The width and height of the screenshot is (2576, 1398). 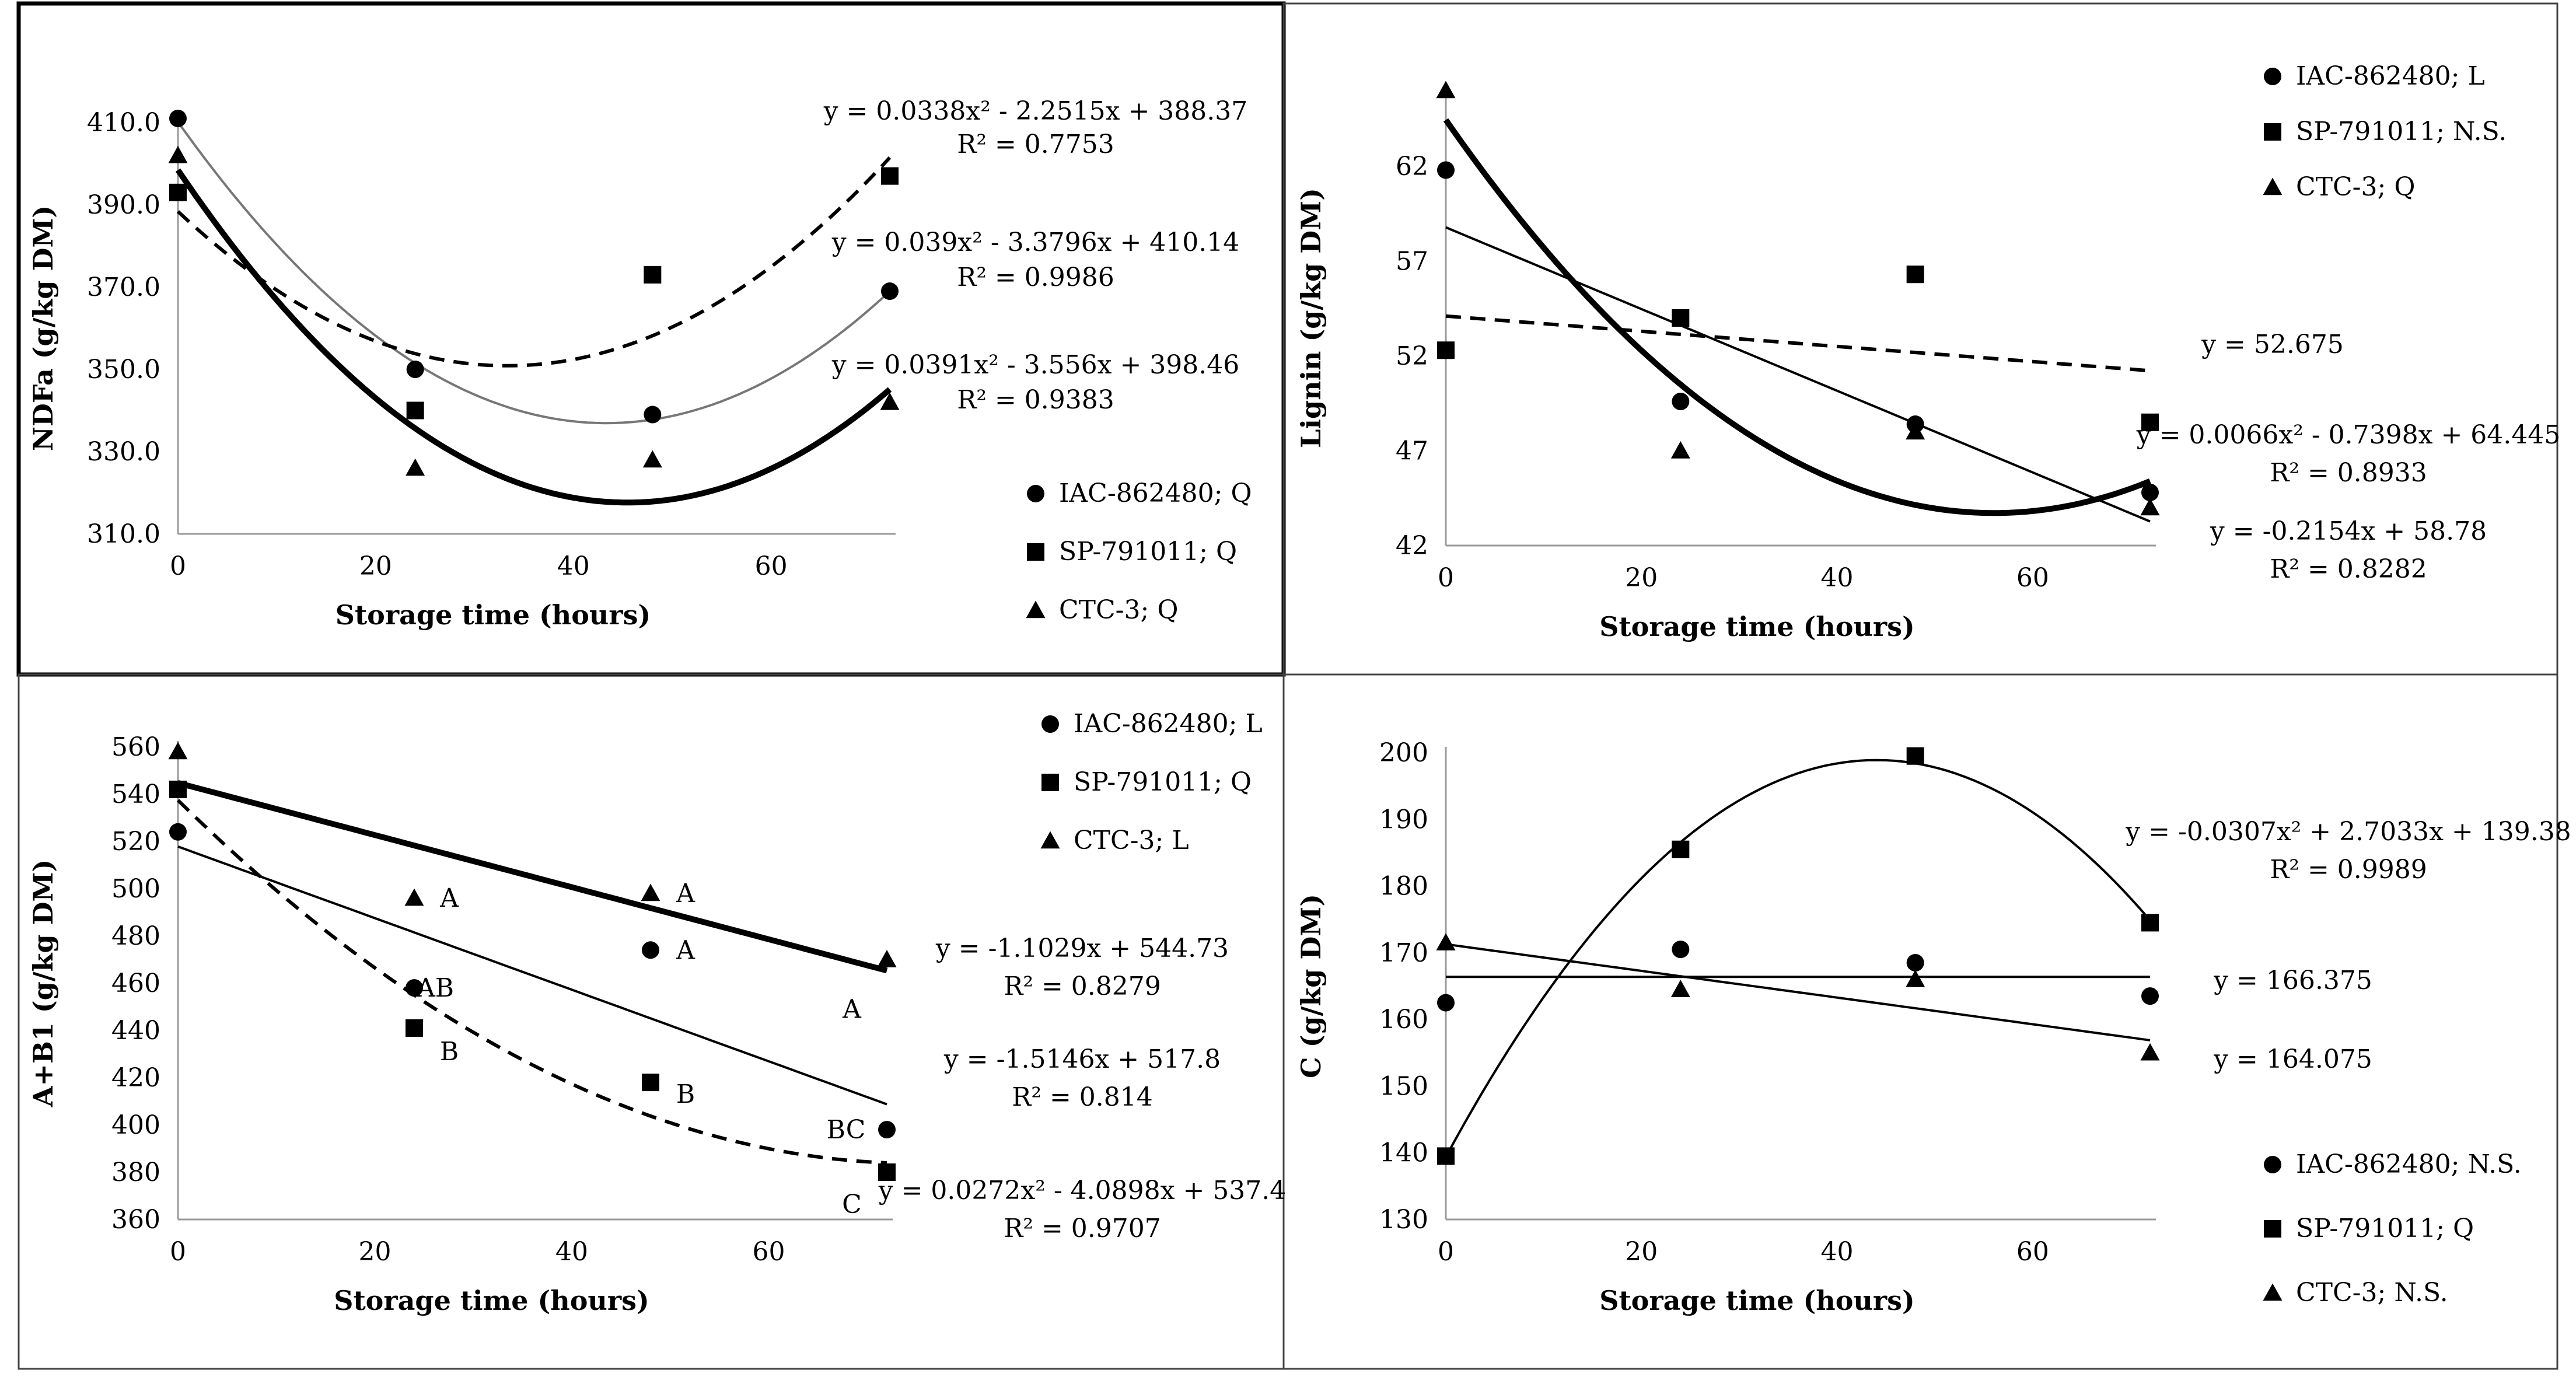 What do you see at coordinates (846, 1130) in the screenshot?
I see `significance-letter: BC` at bounding box center [846, 1130].